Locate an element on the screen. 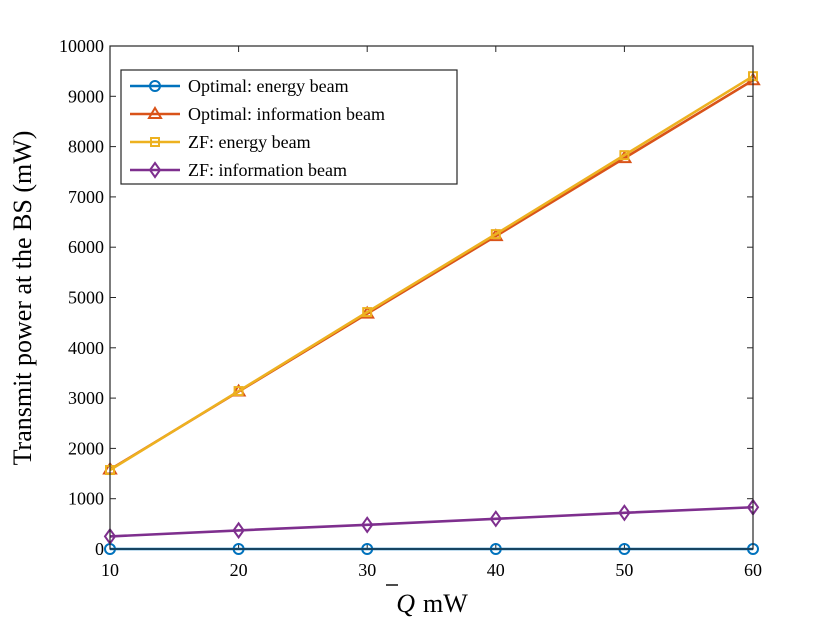 The image size is (830, 623). x-tick-label: 10 is located at coordinates (110, 570).